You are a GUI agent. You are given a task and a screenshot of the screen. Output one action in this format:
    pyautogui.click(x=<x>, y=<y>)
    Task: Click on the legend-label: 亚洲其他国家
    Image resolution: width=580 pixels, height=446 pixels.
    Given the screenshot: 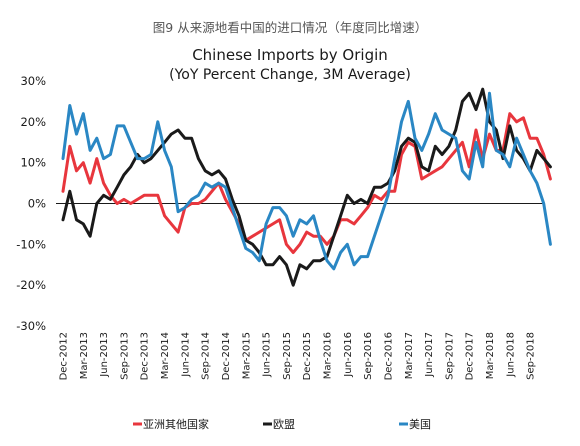 What is the action you would take?
    pyautogui.click(x=176, y=424)
    